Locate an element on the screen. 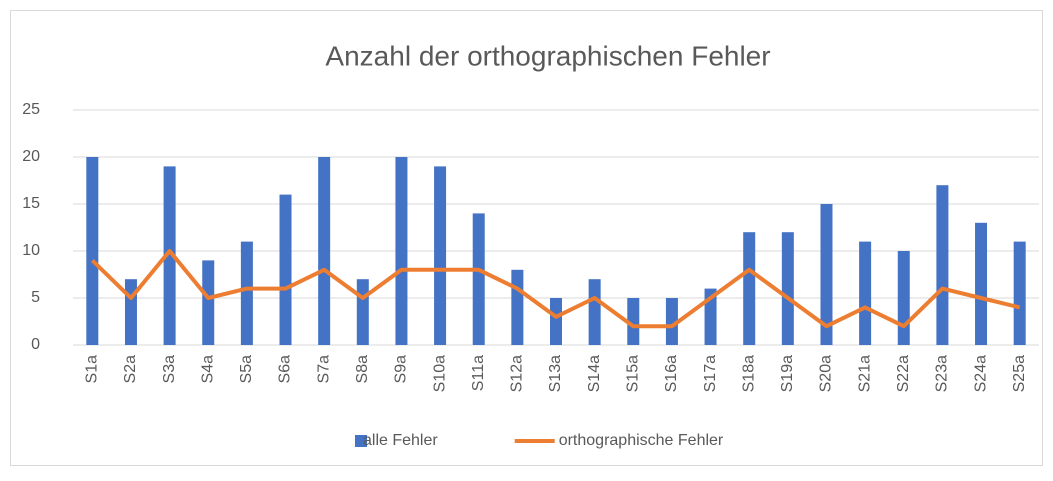 This screenshot has width=1053, height=481. x-tick-label: S15a is located at coordinates (632, 373).